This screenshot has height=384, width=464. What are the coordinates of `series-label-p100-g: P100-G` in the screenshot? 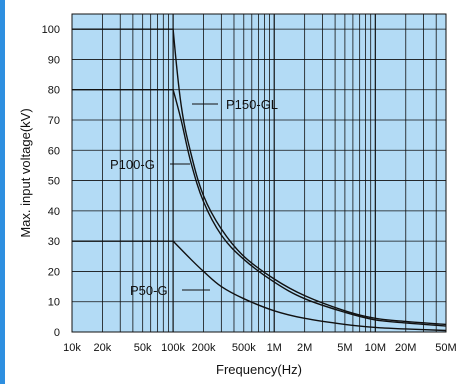 It's located at (150, 164).